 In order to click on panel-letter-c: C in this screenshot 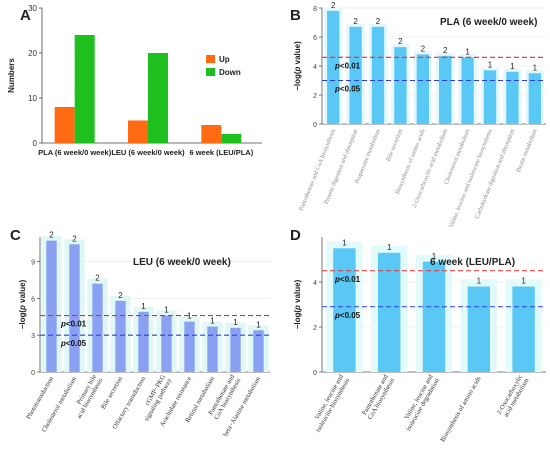, I will do `click(15, 235)`.